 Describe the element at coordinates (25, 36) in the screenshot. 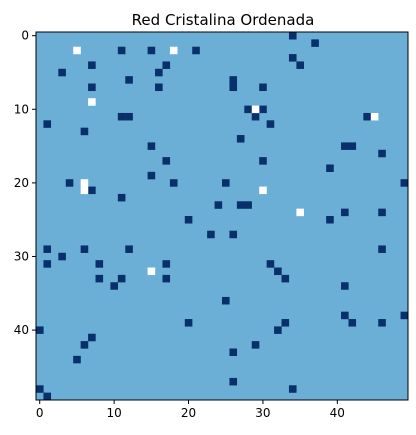

I see `y-tick-label: 0` at that location.